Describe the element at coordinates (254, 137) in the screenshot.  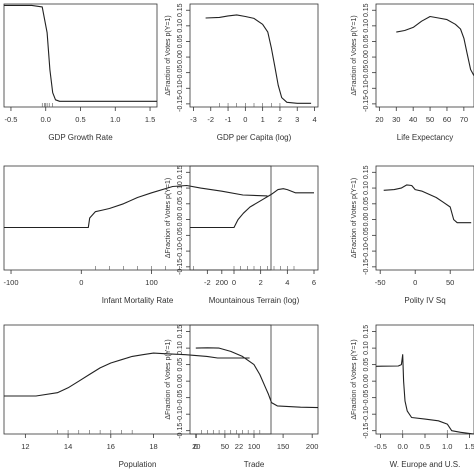
I see `x-axis-title: GDP per Capita (log)` at that location.